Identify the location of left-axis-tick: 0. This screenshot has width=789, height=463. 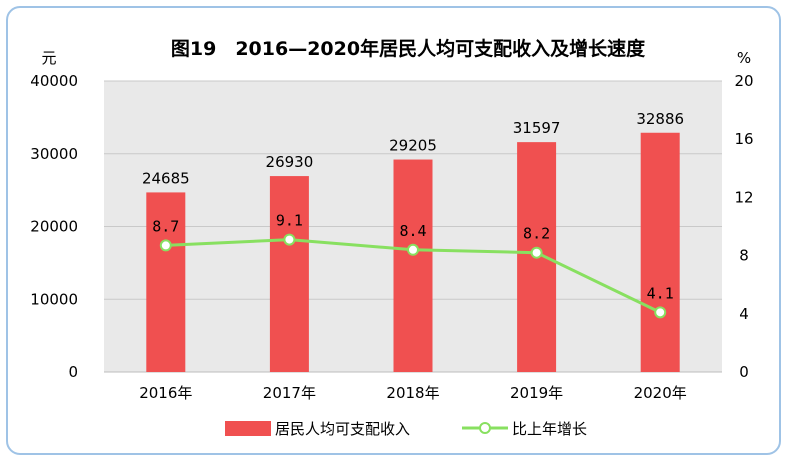
(73, 372).